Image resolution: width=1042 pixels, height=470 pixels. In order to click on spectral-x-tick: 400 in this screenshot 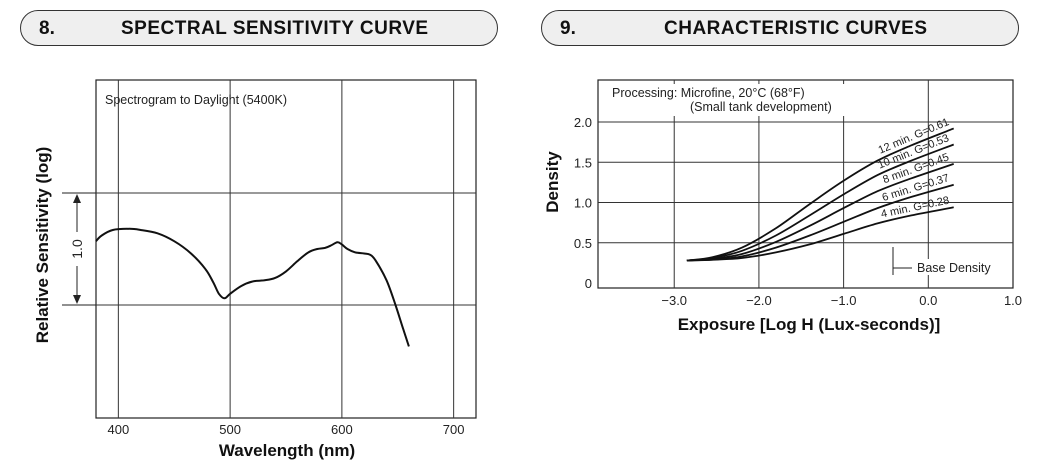, I will do `click(119, 429)`.